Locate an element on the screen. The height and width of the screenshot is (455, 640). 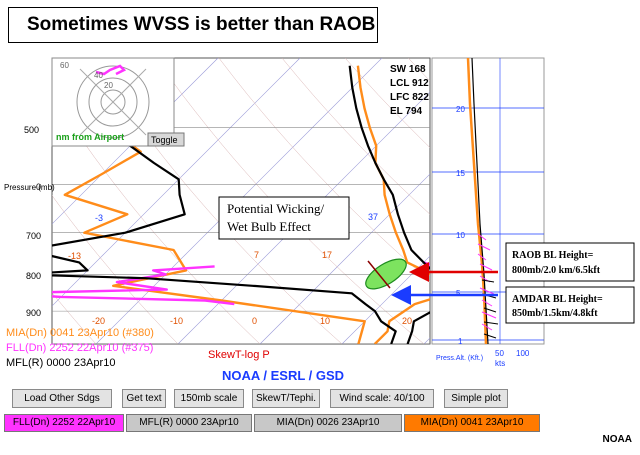
wicking-callout-line2: Wet Bulb Effect is located at coordinates (269, 226).